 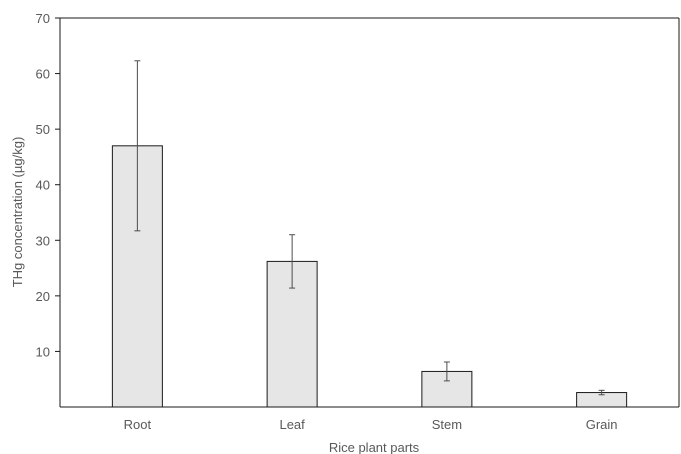 What do you see at coordinates (447, 389) in the screenshot?
I see `bar` at bounding box center [447, 389].